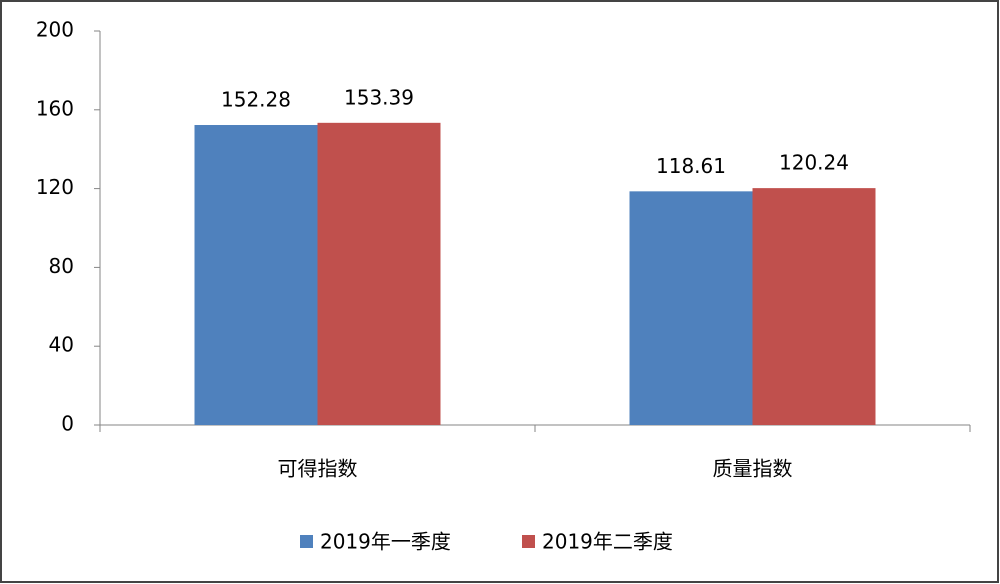  I want to click on y-tick-label: 120, so click(55, 187).